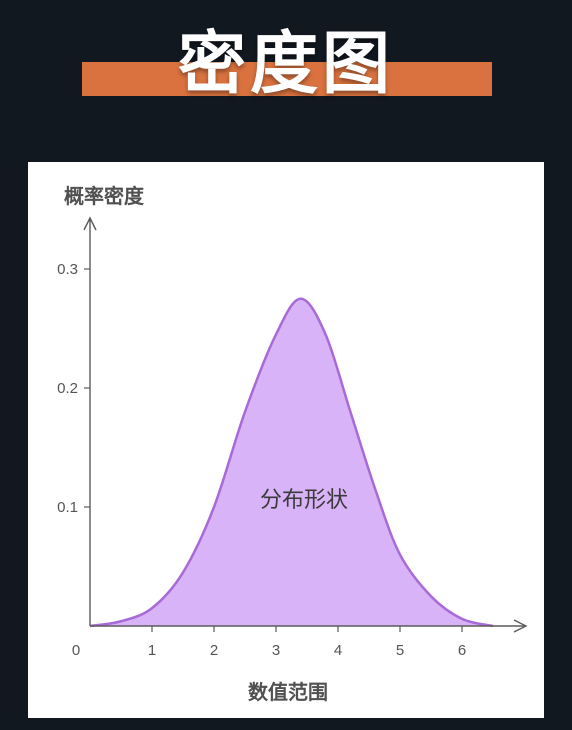  What do you see at coordinates (76, 650) in the screenshot?
I see `x-tick-label: 0` at bounding box center [76, 650].